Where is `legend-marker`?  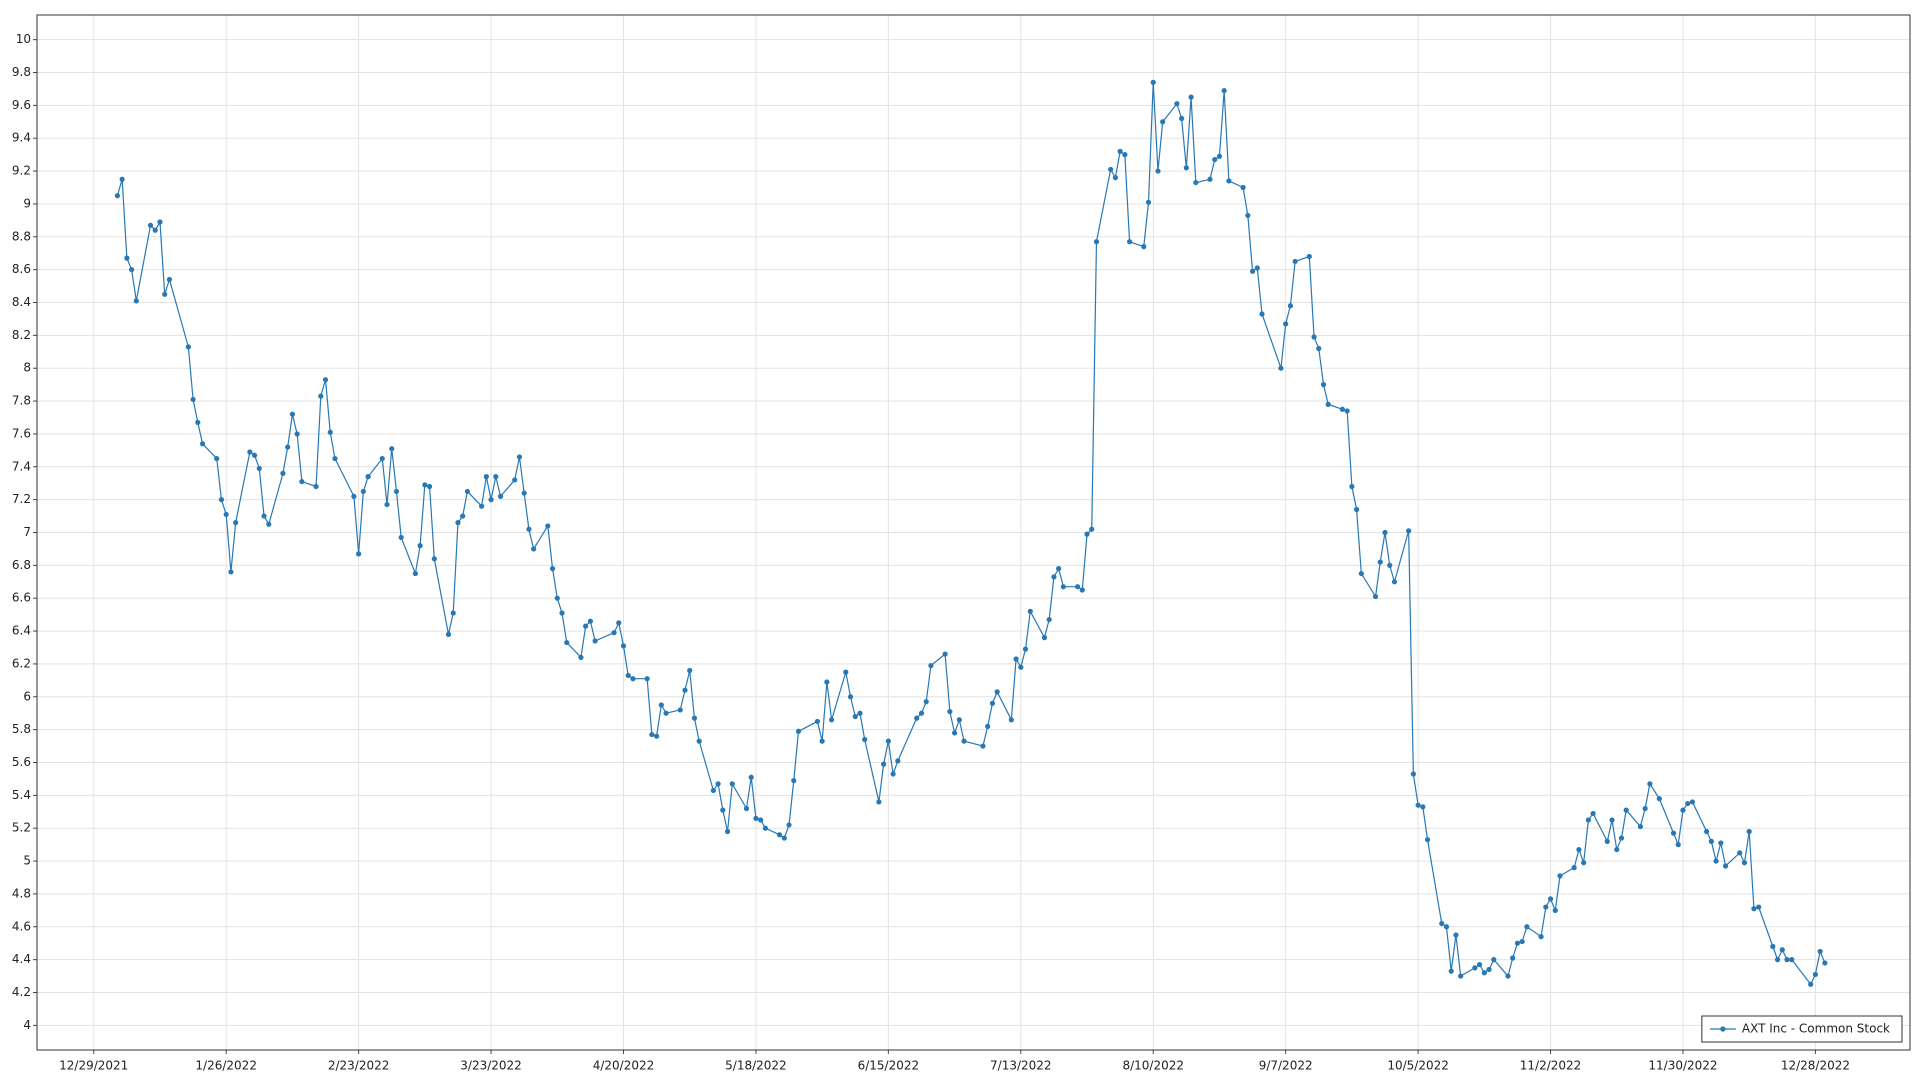 legend-marker is located at coordinates (1723, 1029).